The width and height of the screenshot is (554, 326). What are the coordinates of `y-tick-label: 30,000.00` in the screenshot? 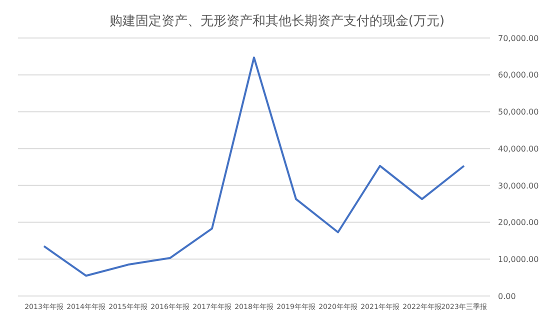 It's located at (518, 185).